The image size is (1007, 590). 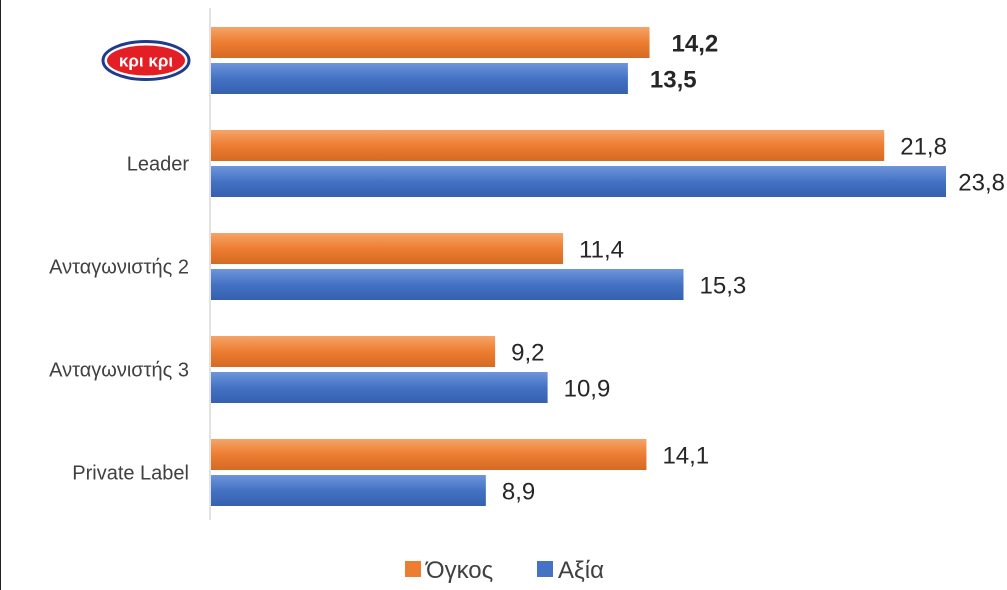 I want to click on legend-label-ogkos: Όγκος, so click(x=459, y=570).